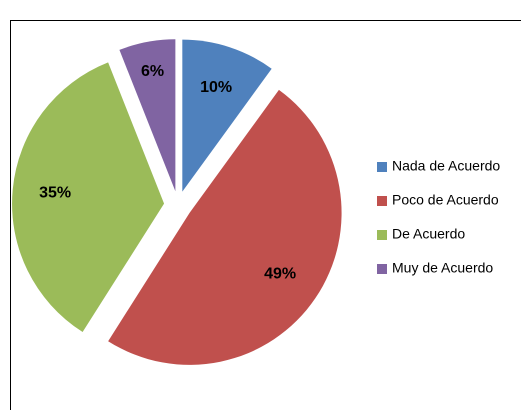 The height and width of the screenshot is (410, 521). Describe the element at coordinates (446, 166) in the screenshot. I see `legend-label: Nada de Acuerdo` at that location.